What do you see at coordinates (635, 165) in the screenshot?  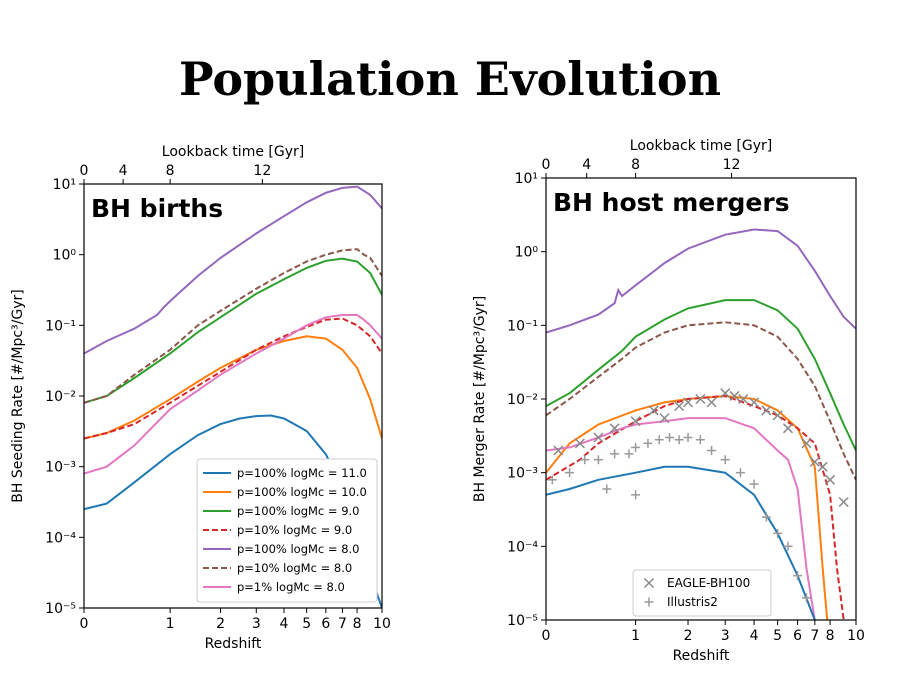 I see `top-tick-label: 8` at bounding box center [635, 165].